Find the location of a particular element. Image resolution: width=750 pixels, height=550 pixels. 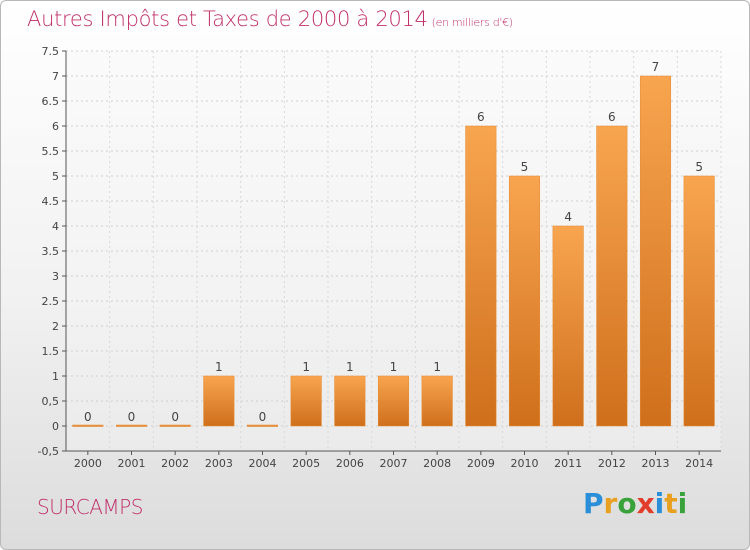

y-tick-label: 2 is located at coordinates (55, 326).